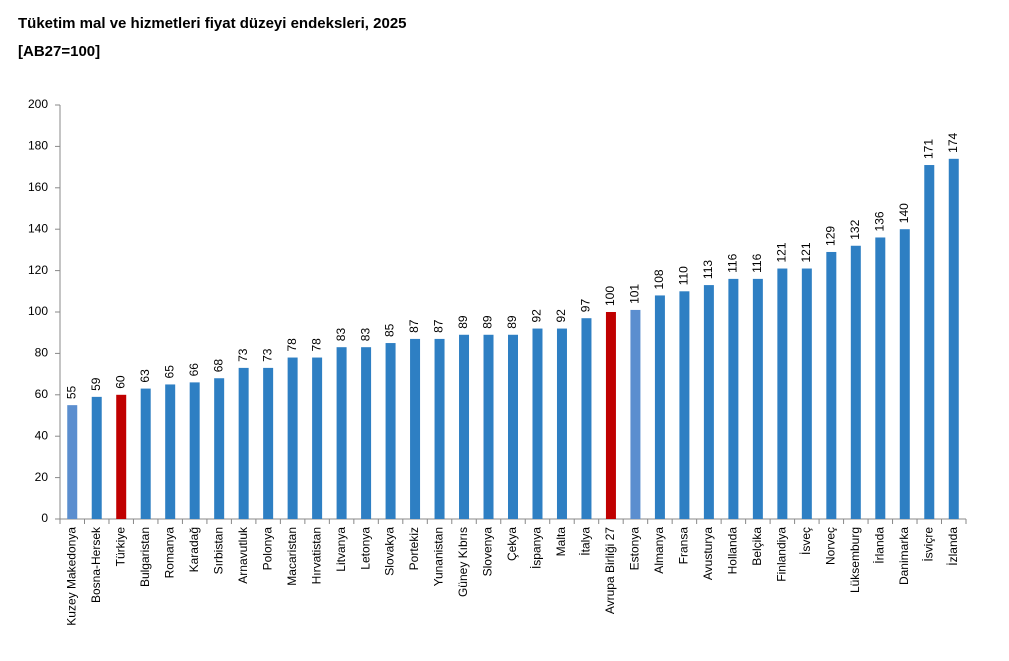 The image size is (1009, 661). Describe the element at coordinates (830, 546) in the screenshot. I see `x-tick-label: Norveç` at that location.